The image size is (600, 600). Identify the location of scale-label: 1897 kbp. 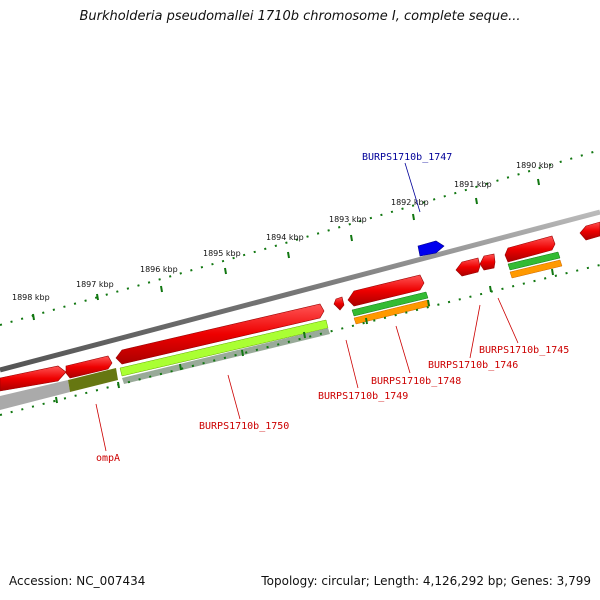
(95, 284).